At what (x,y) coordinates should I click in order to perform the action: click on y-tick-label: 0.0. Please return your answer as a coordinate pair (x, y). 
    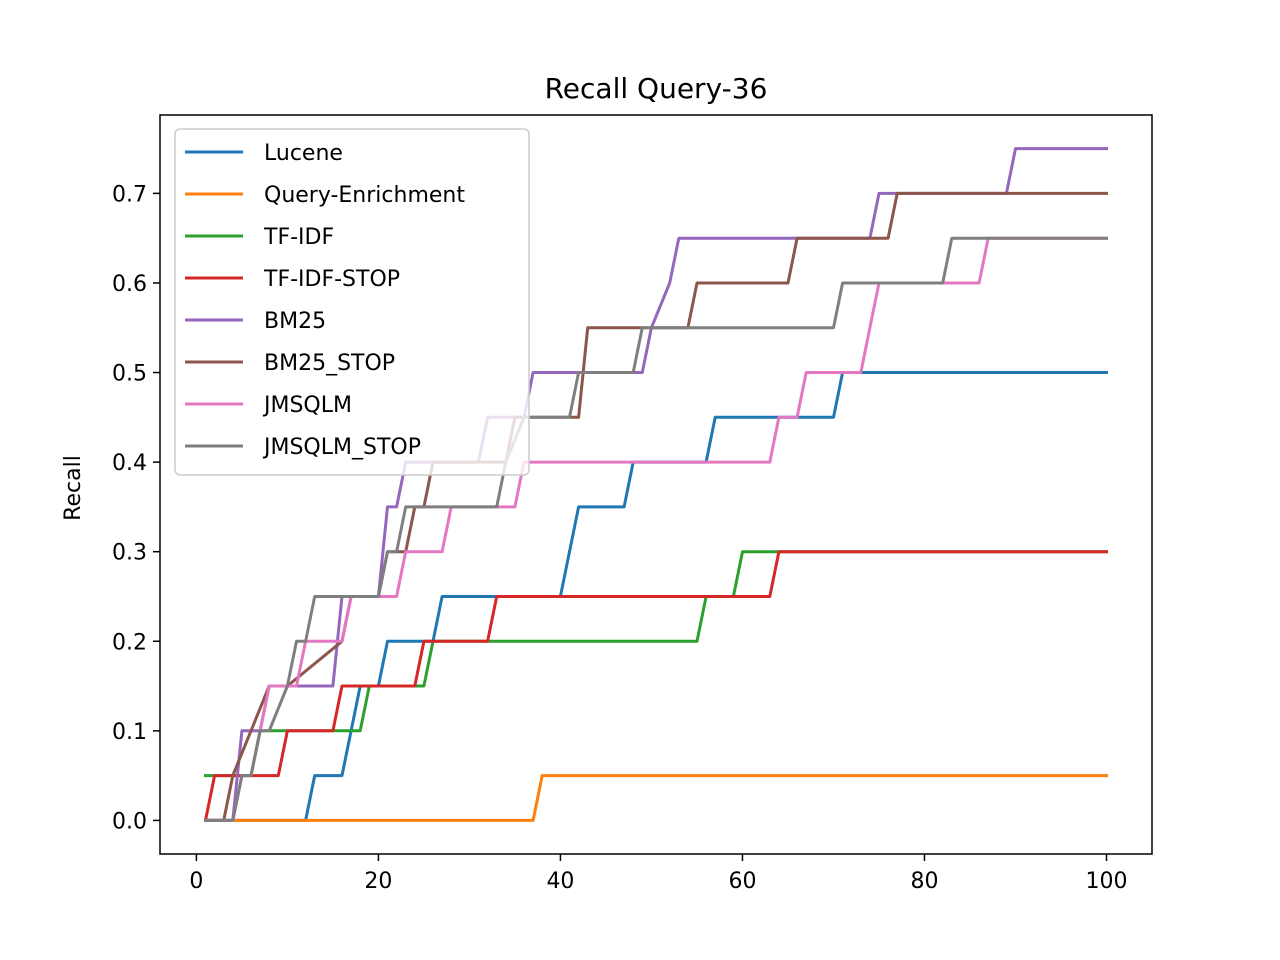
    Looking at the image, I should click on (129, 821).